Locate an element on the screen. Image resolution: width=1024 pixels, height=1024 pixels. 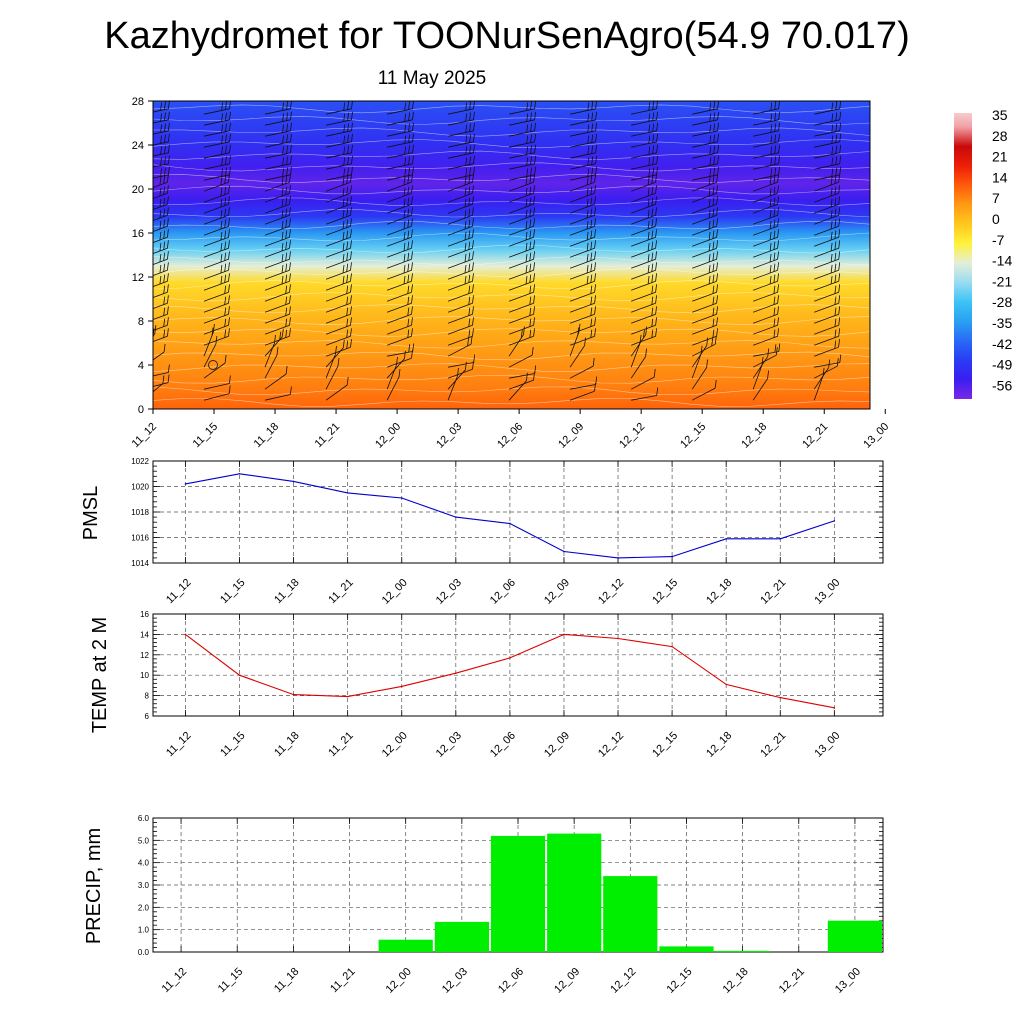
y-tick-label: 16 is located at coordinates (138, 234).